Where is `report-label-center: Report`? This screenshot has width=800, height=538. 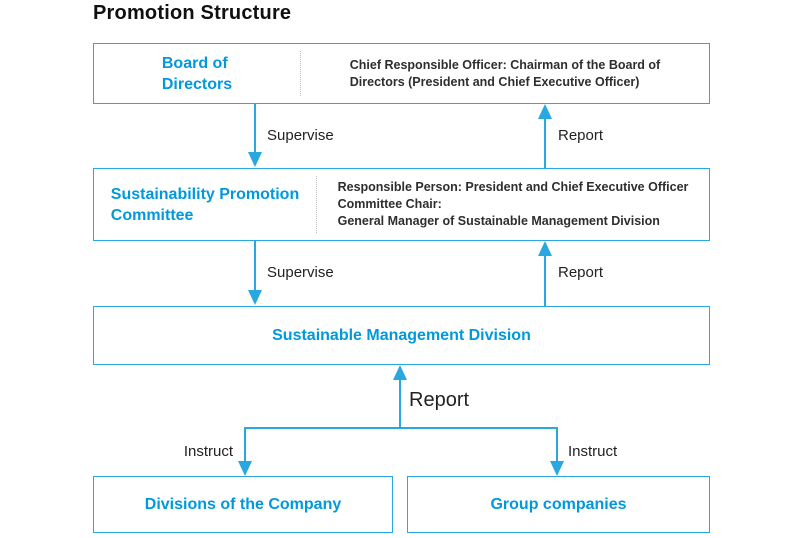 report-label-center: Report is located at coordinates (439, 400).